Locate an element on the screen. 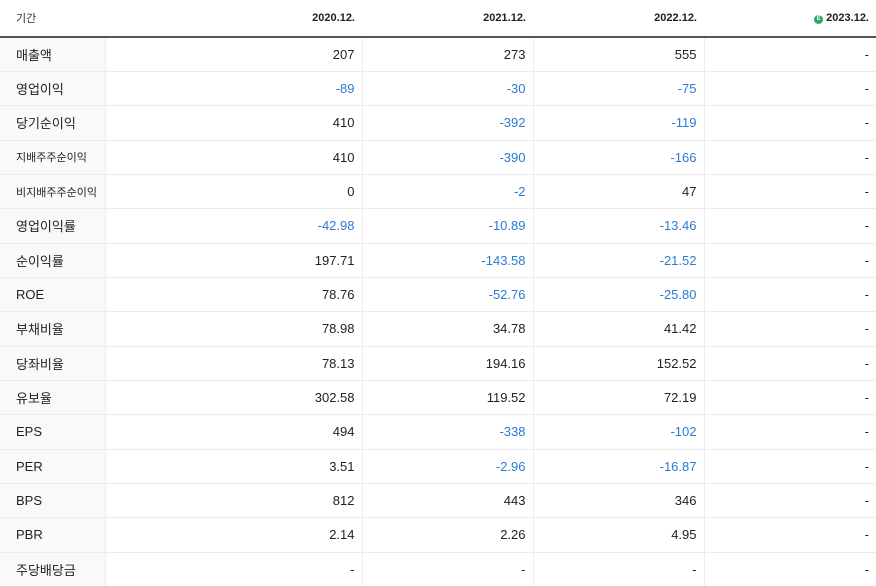 This screenshot has width=876, height=586. table-row: 당기순이익 410 -392 -119- is located at coordinates (438, 123).